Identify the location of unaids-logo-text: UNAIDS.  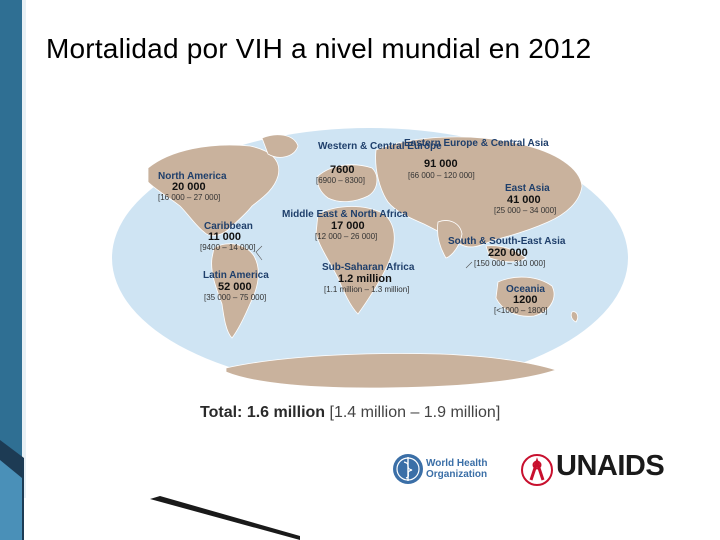
(610, 466).